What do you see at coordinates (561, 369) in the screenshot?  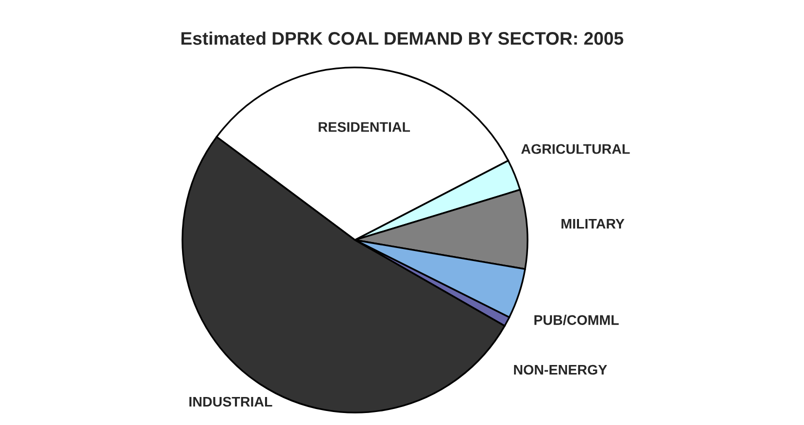 I see `slice-label: NON-ENERGY` at bounding box center [561, 369].